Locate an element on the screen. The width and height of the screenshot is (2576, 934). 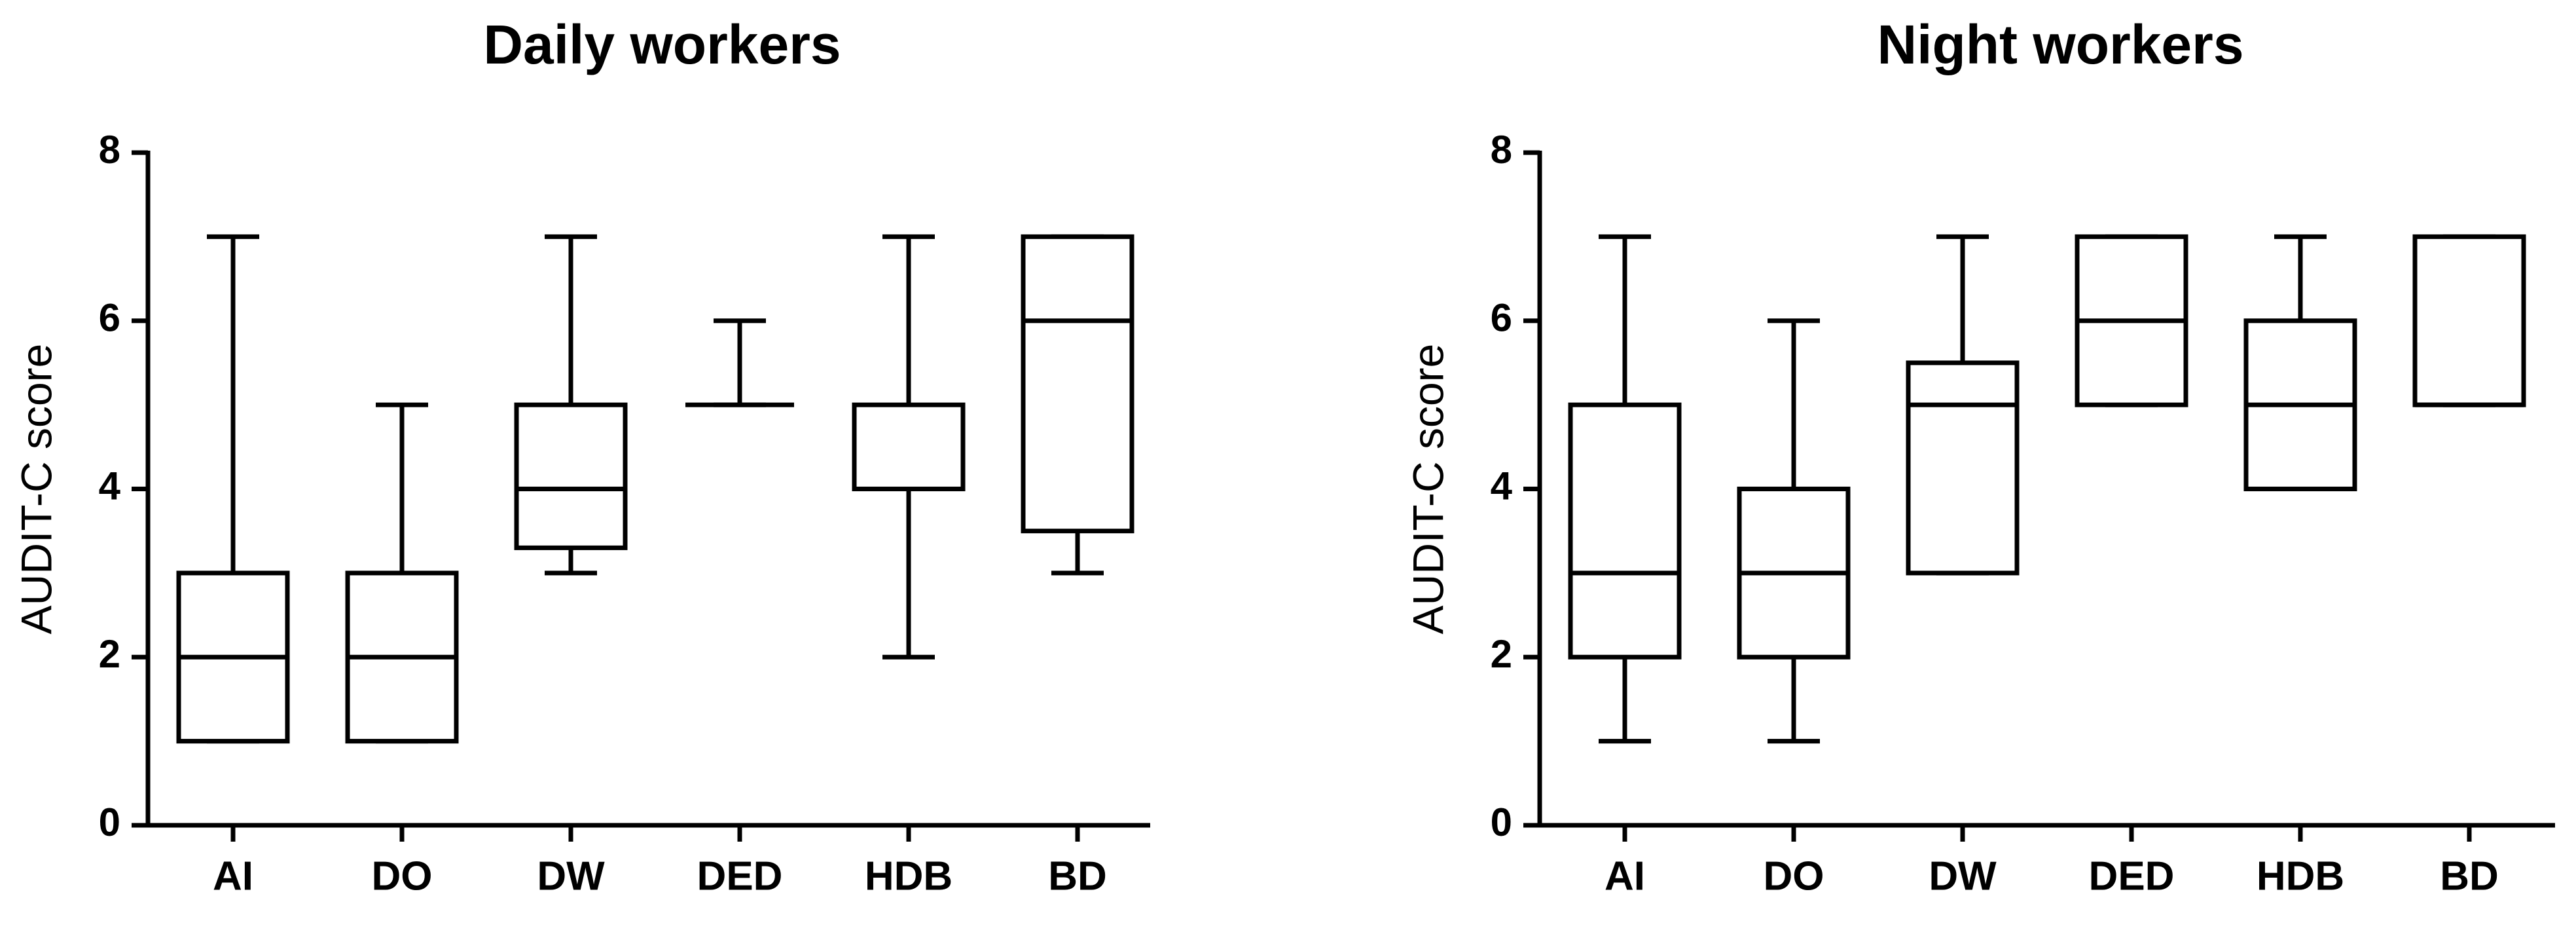
chart-title: Daily workers is located at coordinates (662, 44).